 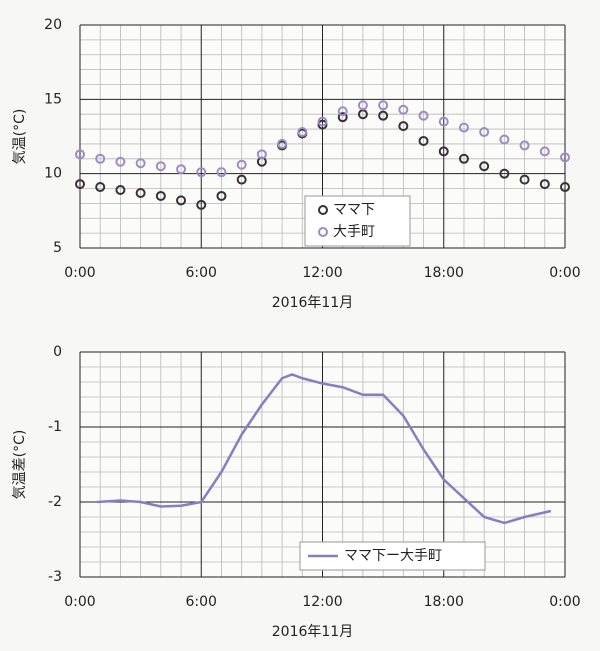 I want to click on y-axis-label: 気温差(°C), so click(x=20, y=465).